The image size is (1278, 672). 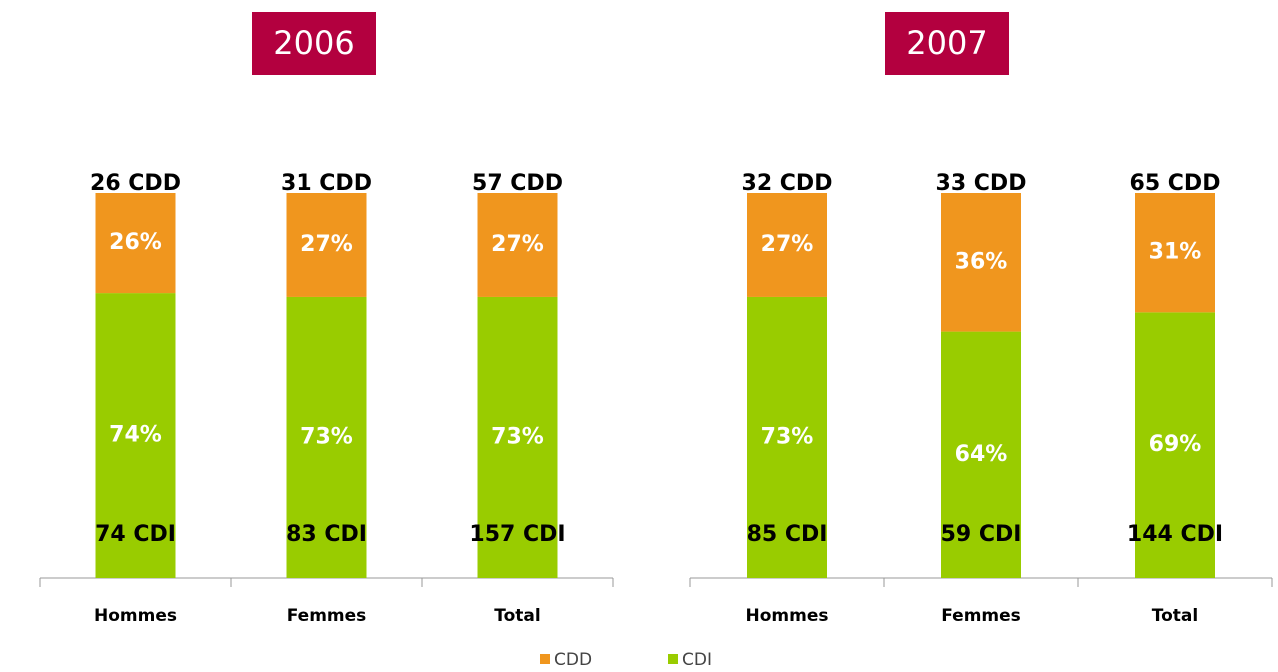 I want to click on data-label: 69%, so click(x=1175, y=444).